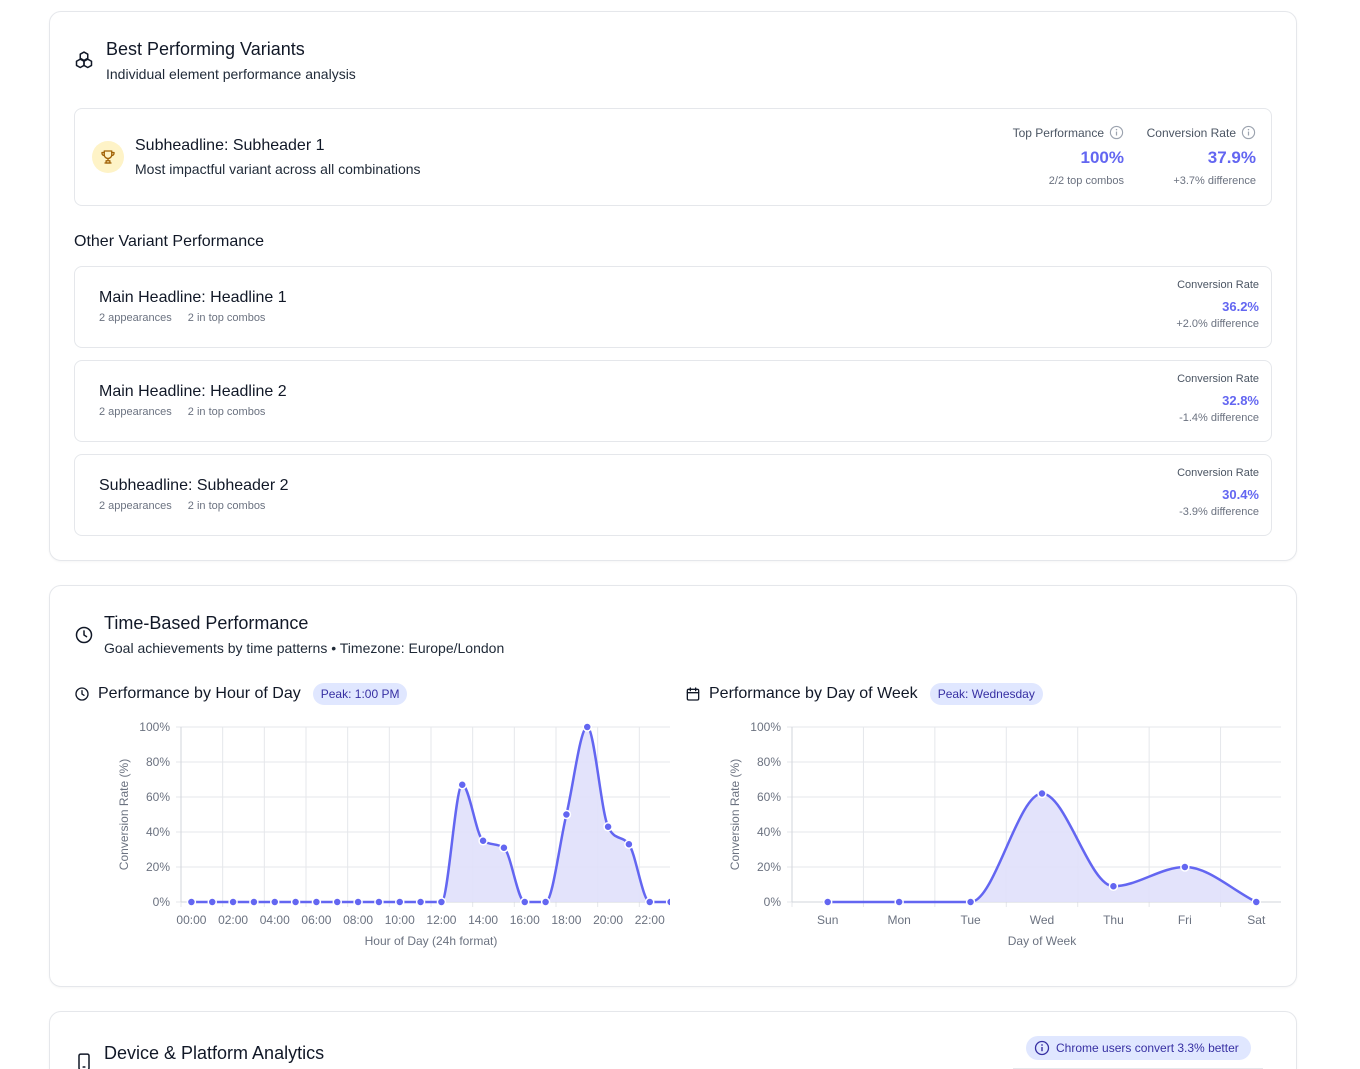  I want to click on top-performance-value: 100%, so click(1102, 157).